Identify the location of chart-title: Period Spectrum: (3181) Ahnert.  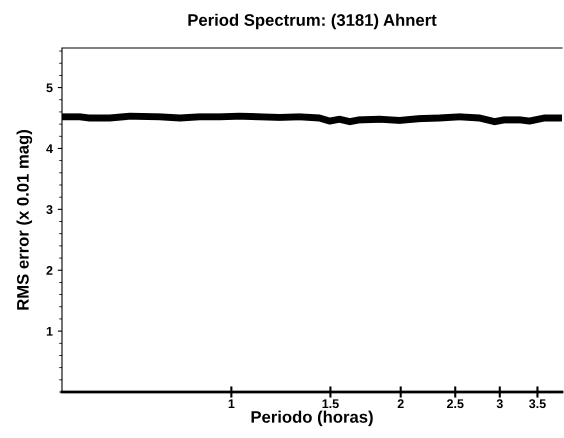
(312, 22).